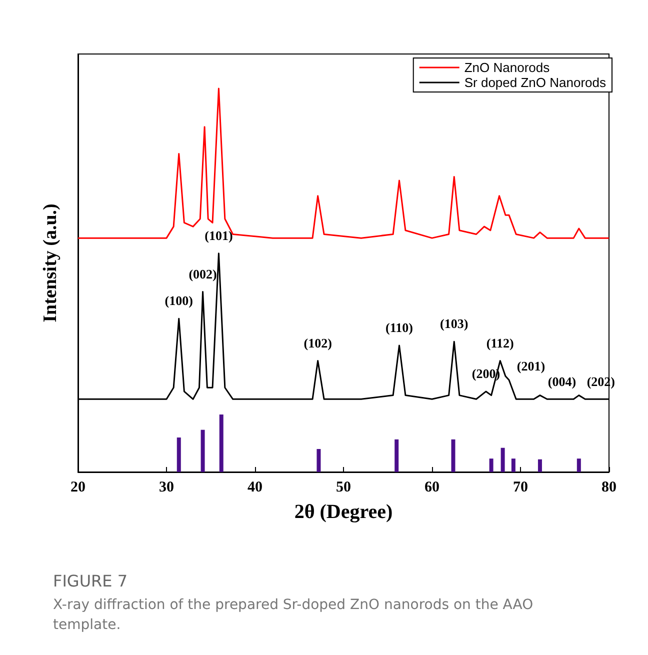 This screenshot has height=655, width=648. What do you see at coordinates (78, 488) in the screenshot?
I see `x-tick-label: 20` at bounding box center [78, 488].